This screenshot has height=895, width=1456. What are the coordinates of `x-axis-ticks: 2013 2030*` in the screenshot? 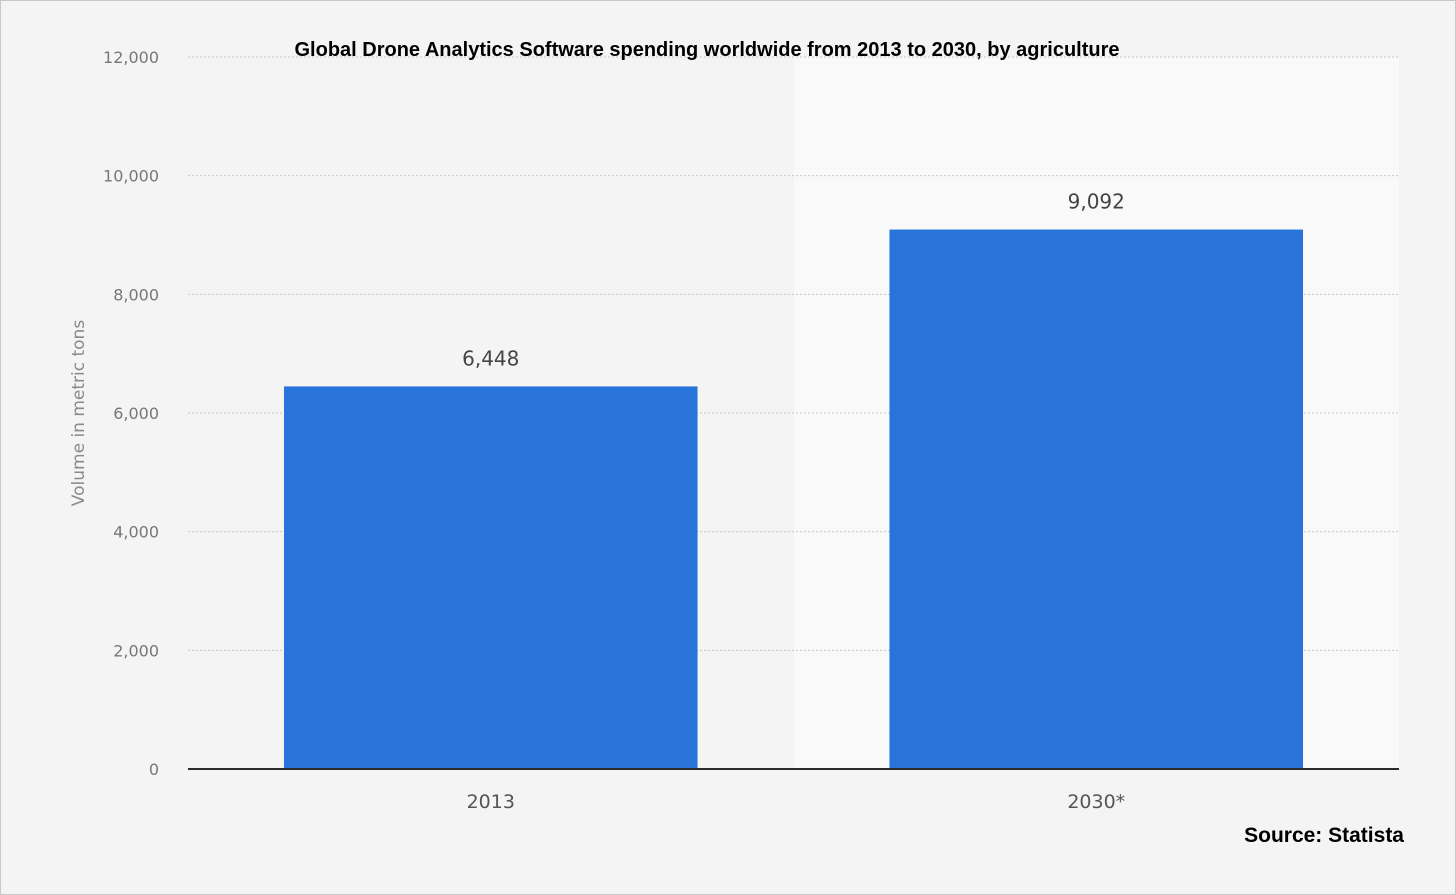 It's located at (796, 802).